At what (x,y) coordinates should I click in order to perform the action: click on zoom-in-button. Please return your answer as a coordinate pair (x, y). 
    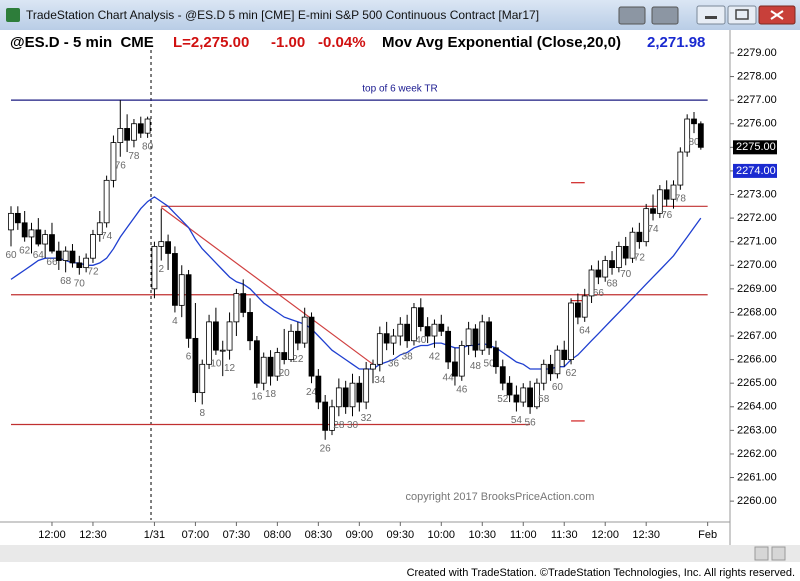
    Looking at the image, I should click on (778, 553).